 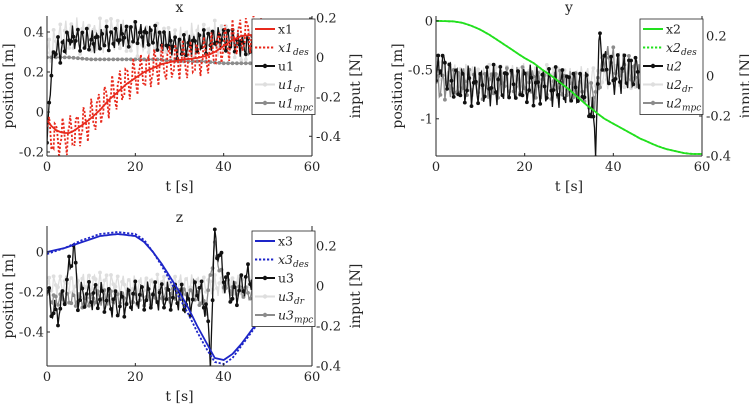 What do you see at coordinates (285, 241) in the screenshot?
I see `legend-label: x3` at bounding box center [285, 241].